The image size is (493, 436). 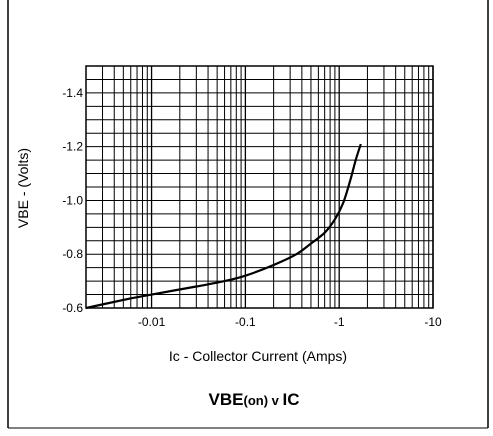 I want to click on x-tick-label: -1, so click(x=339, y=322).